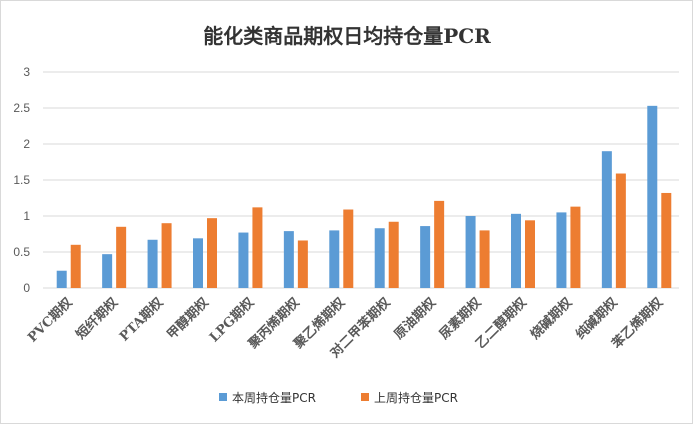 This screenshot has height=425, width=693. Describe the element at coordinates (21, 252) in the screenshot. I see `y-tick-label: 0.5` at that location.